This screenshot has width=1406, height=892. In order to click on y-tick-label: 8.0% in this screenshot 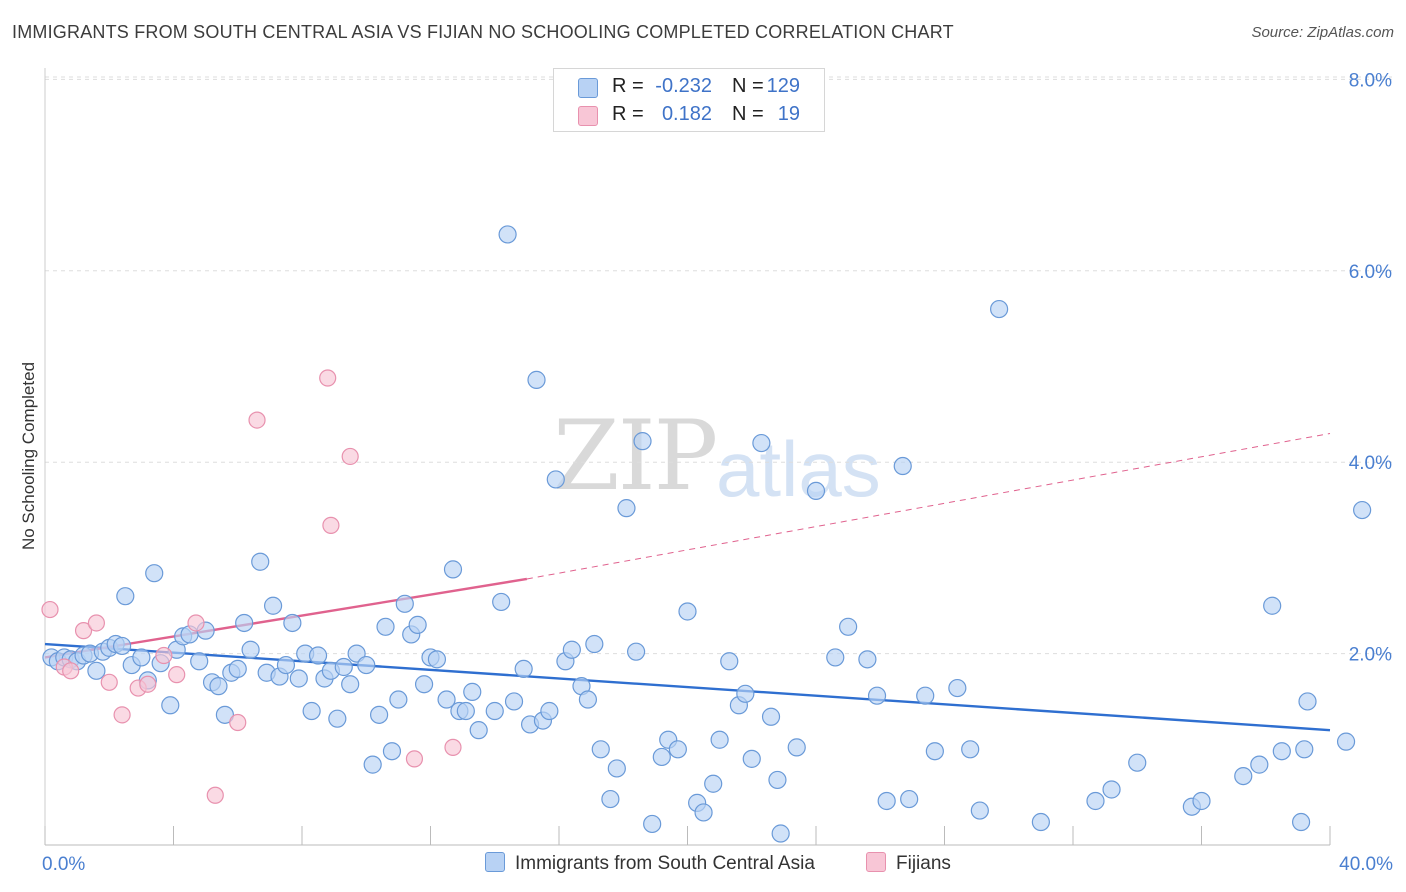, I will do `click(1370, 80)`.